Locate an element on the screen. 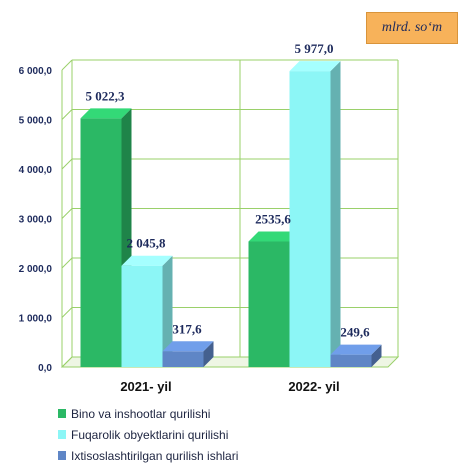 The height and width of the screenshot is (474, 470). y-tick-label: 6 000,0 is located at coordinates (36, 71).